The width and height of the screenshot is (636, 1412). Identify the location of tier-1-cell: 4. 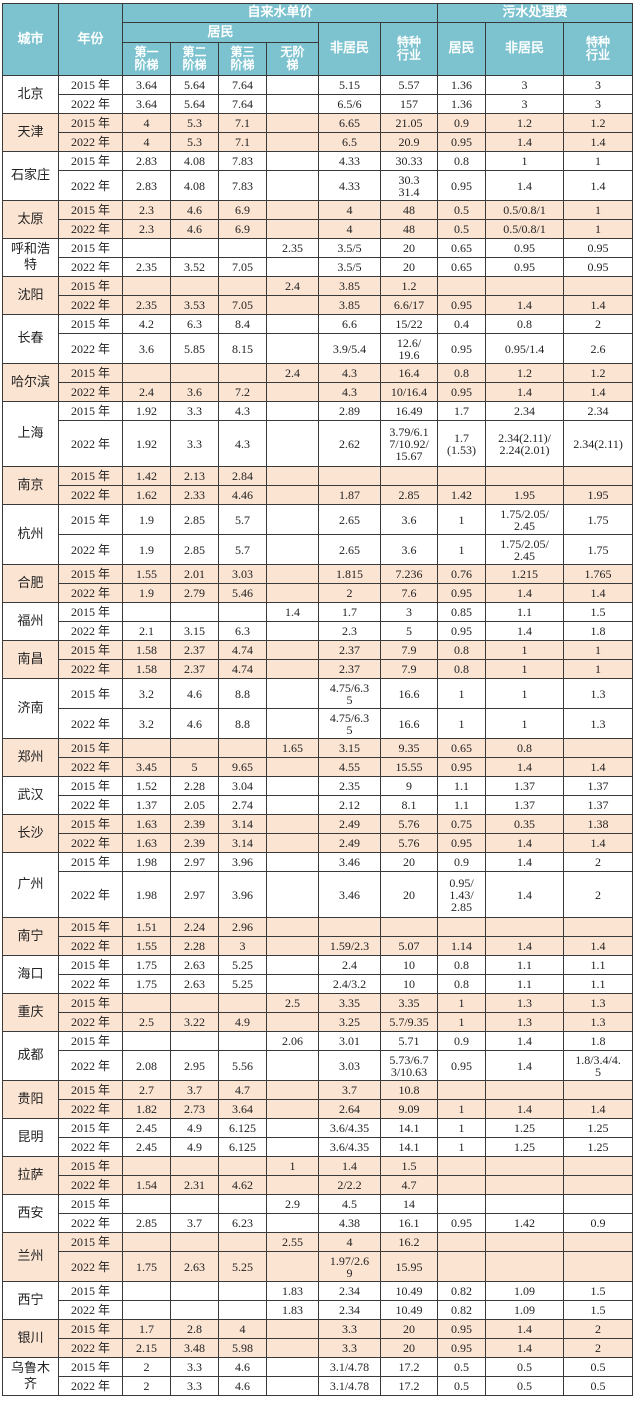
(146, 142).